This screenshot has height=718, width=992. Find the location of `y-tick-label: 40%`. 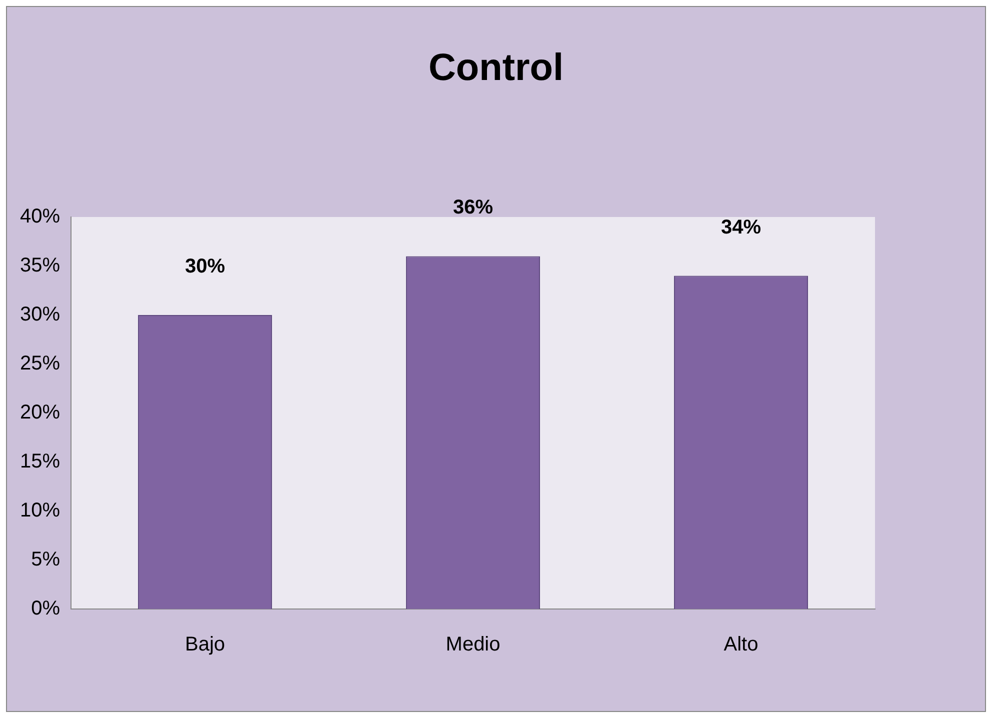

y-tick-label: 40% is located at coordinates (40, 217).